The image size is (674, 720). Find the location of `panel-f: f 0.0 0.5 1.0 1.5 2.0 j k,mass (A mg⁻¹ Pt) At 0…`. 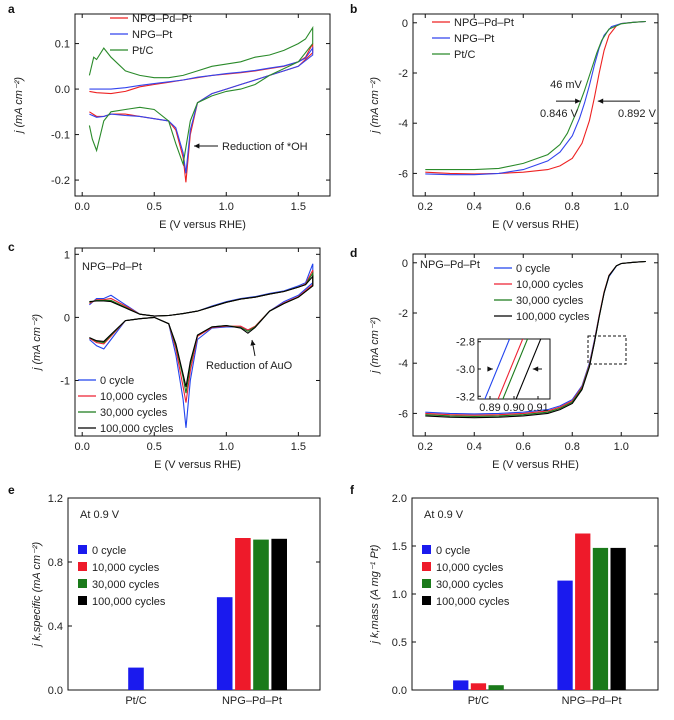

panel-f: f 0.0 0.5 1.0 1.5 2.0 j k,mass (A mg⁻¹ Pt) At 0… is located at coordinates (504, 595).